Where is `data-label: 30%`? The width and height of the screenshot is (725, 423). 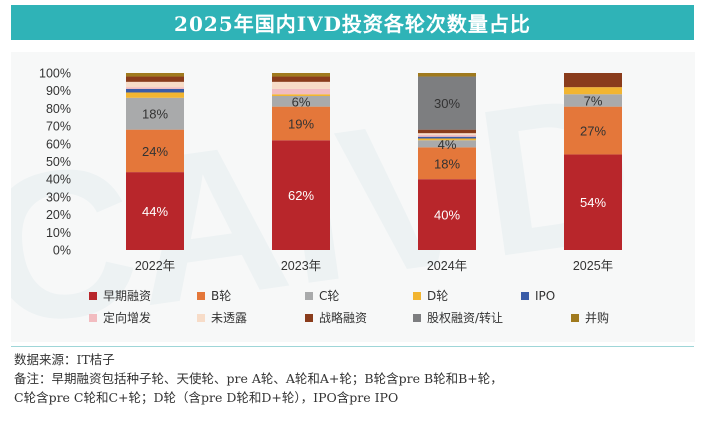
data-label: 30% is located at coordinates (447, 103).